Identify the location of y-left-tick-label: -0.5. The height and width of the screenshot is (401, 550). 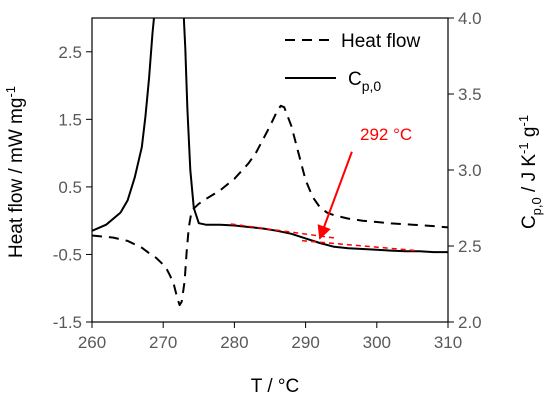
(67, 254).